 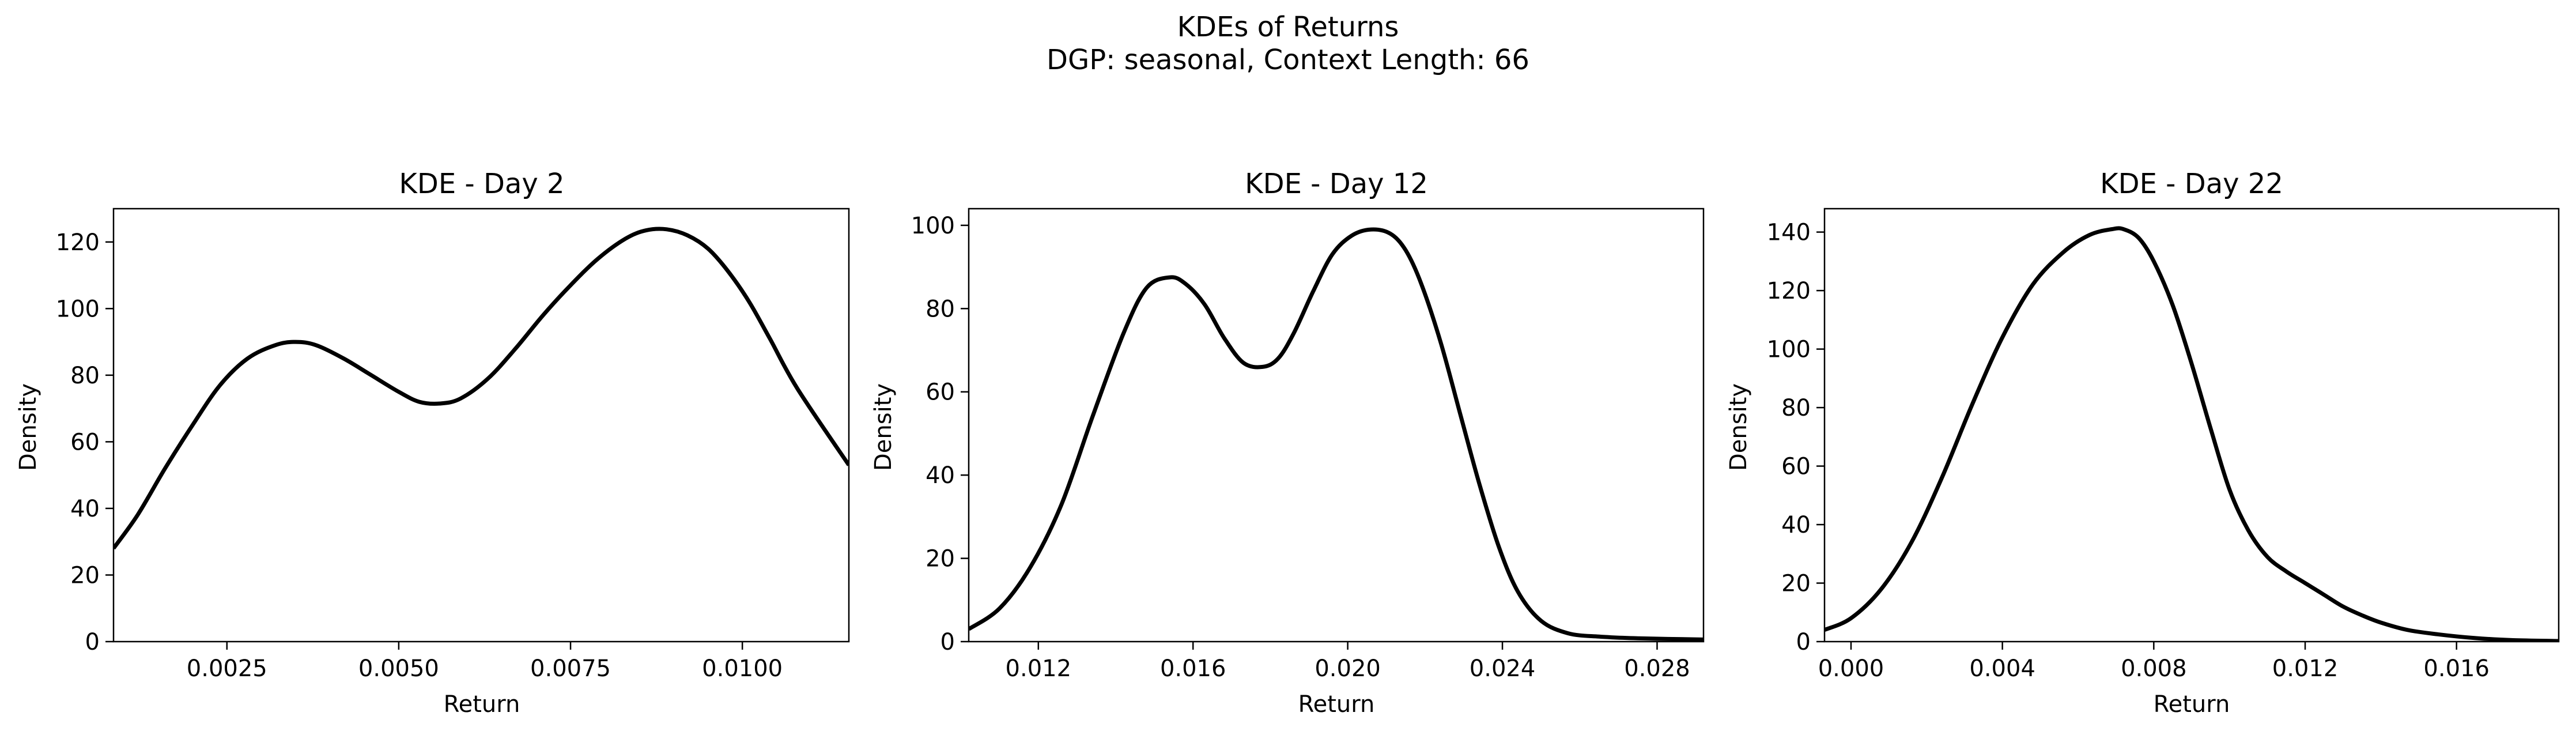 I want to click on x-tick-label: 0.0025, so click(x=227, y=668).